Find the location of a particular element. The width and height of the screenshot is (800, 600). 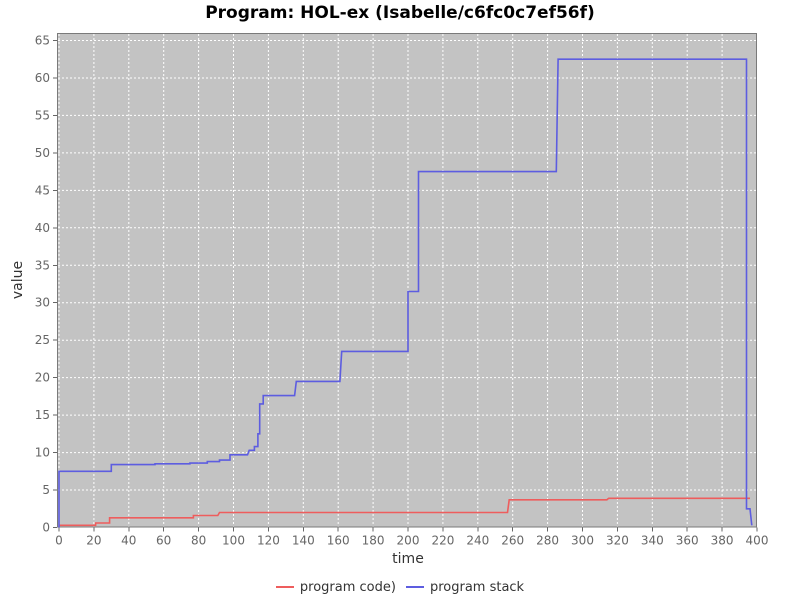

x-tick-label: 100 is located at coordinates (233, 541).